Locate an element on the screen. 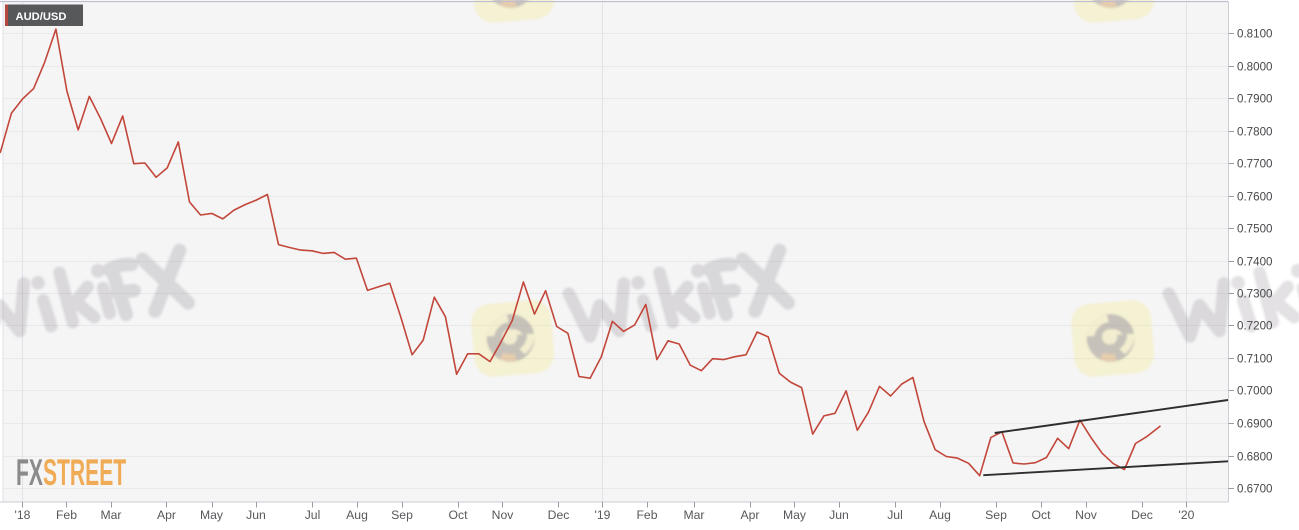 This screenshot has width=1299, height=530. svg-text: 0.7000 is located at coordinates (1254, 391).